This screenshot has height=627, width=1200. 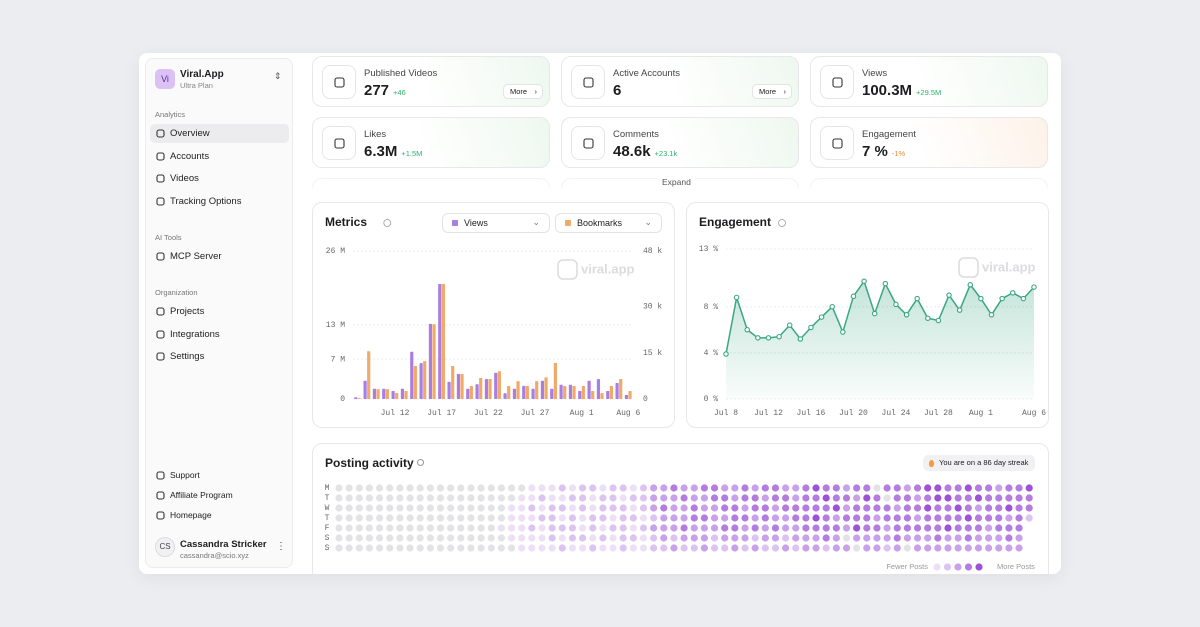 What do you see at coordinates (219, 356) in the screenshot?
I see `nav-item: Settings` at bounding box center [219, 356].